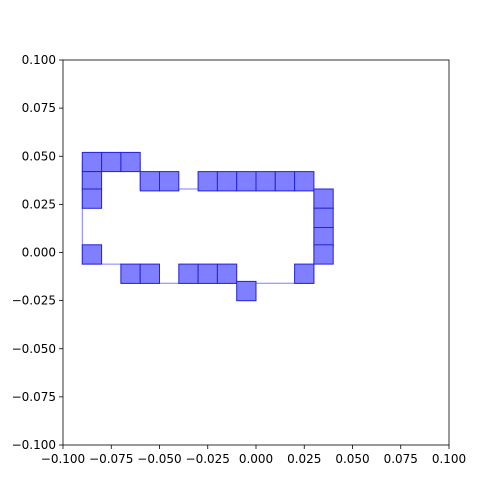 Image resolution: width=500 pixels, height=500 pixels. What do you see at coordinates (39, 108) in the screenshot?
I see `y-tick-label: 0.075` at bounding box center [39, 108].